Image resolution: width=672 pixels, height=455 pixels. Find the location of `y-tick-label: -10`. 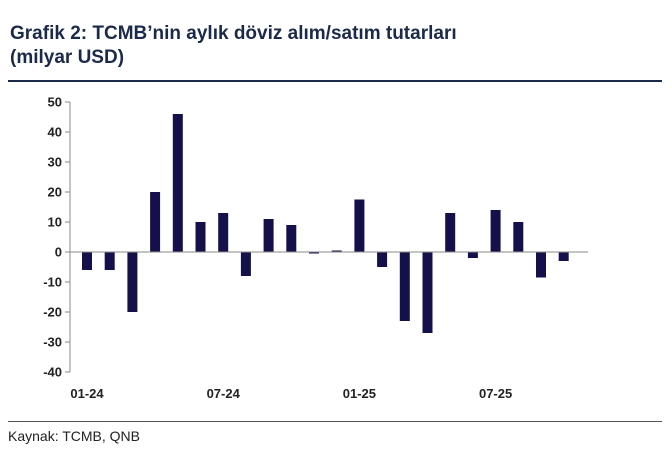

y-tick-label: -10 is located at coordinates (52, 282).